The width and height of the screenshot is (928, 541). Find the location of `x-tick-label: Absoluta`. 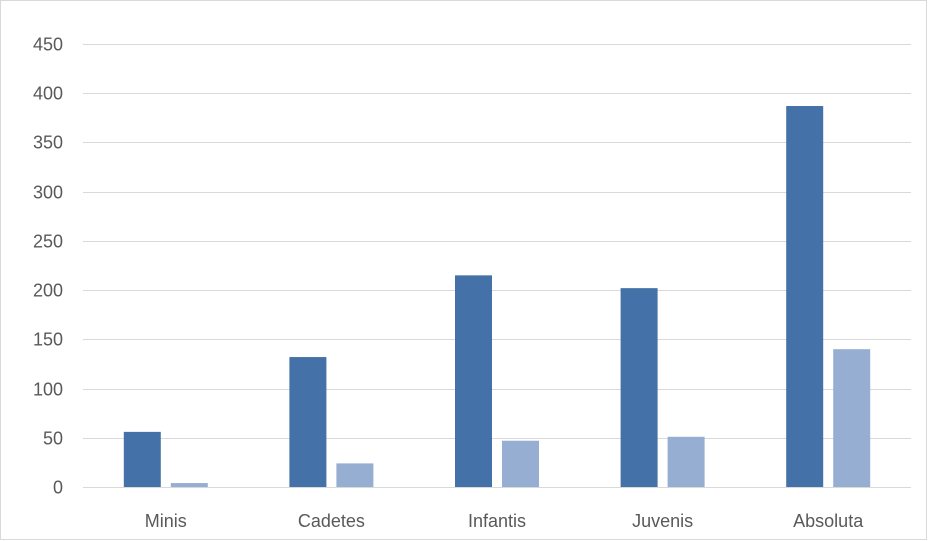

x-tick-label: Absoluta is located at coordinates (828, 521).